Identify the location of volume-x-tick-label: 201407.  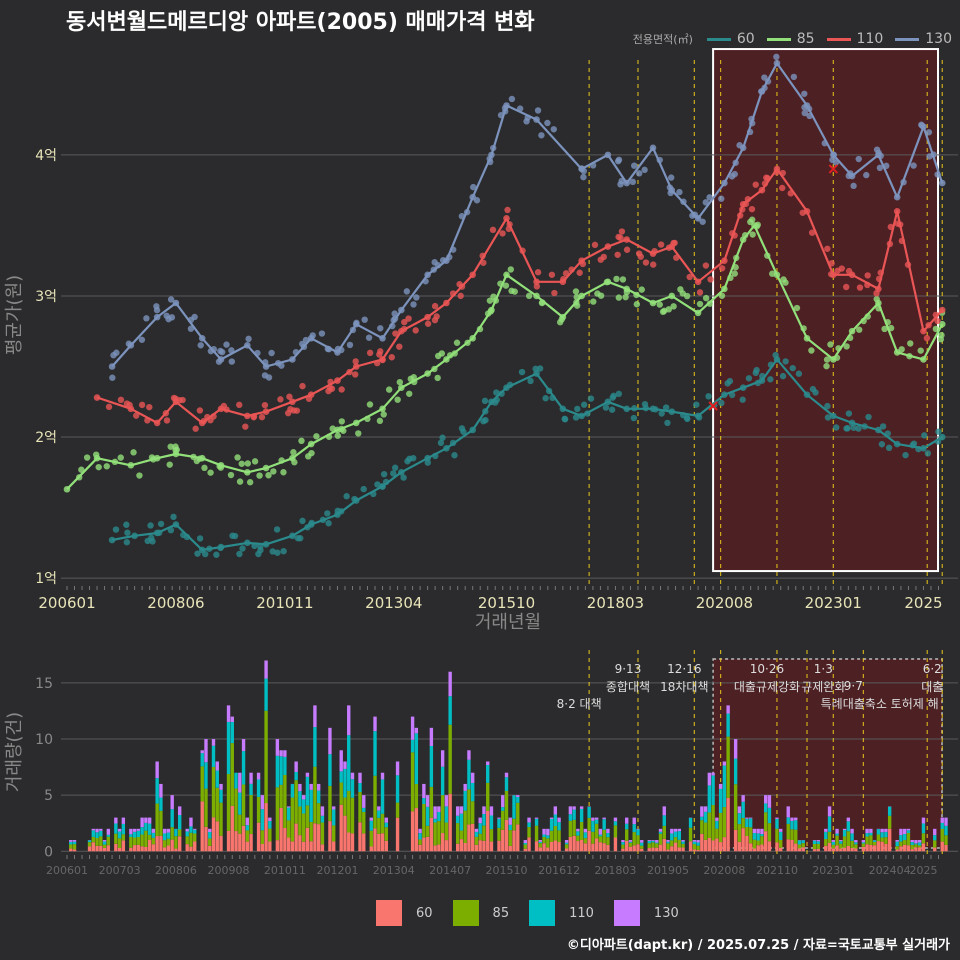
(450, 870).